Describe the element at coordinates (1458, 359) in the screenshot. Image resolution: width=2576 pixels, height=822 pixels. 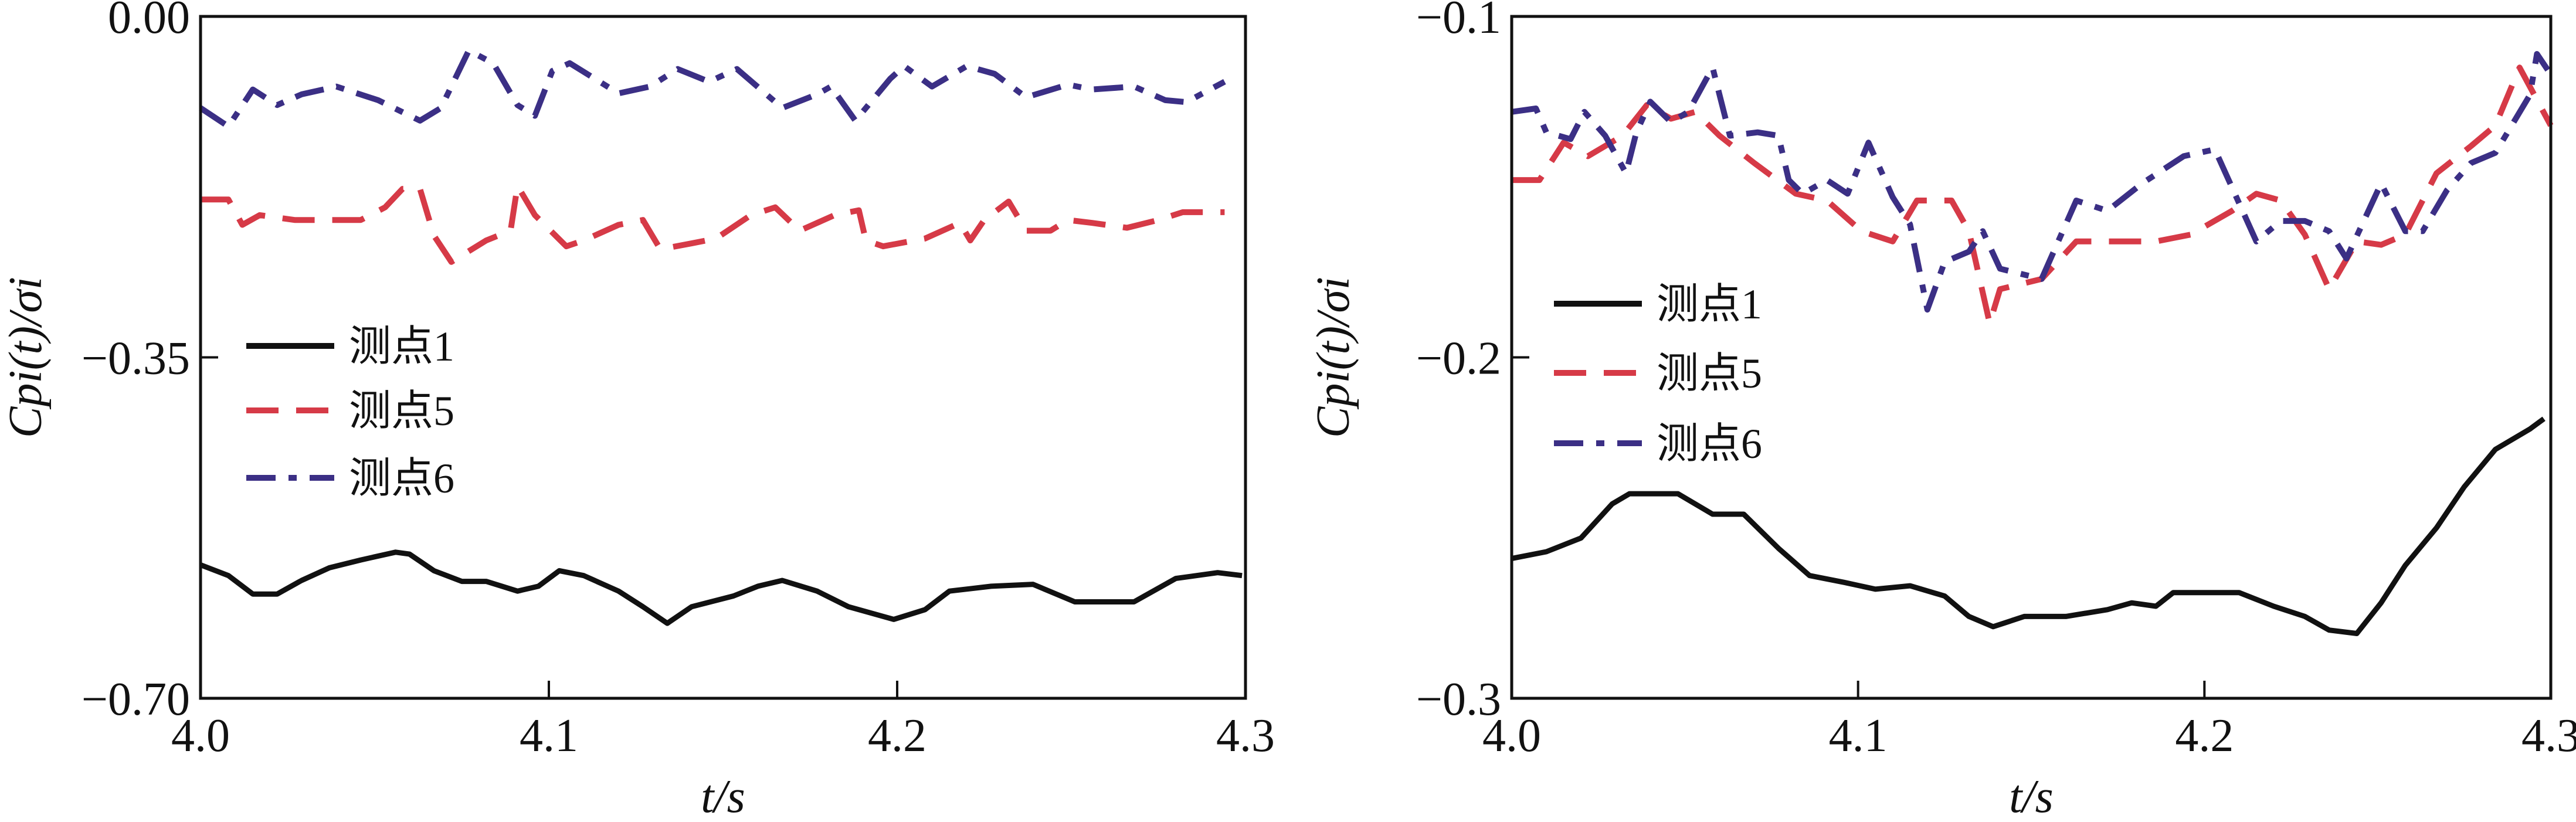
I see `y-tick-label: −0.2` at that location.